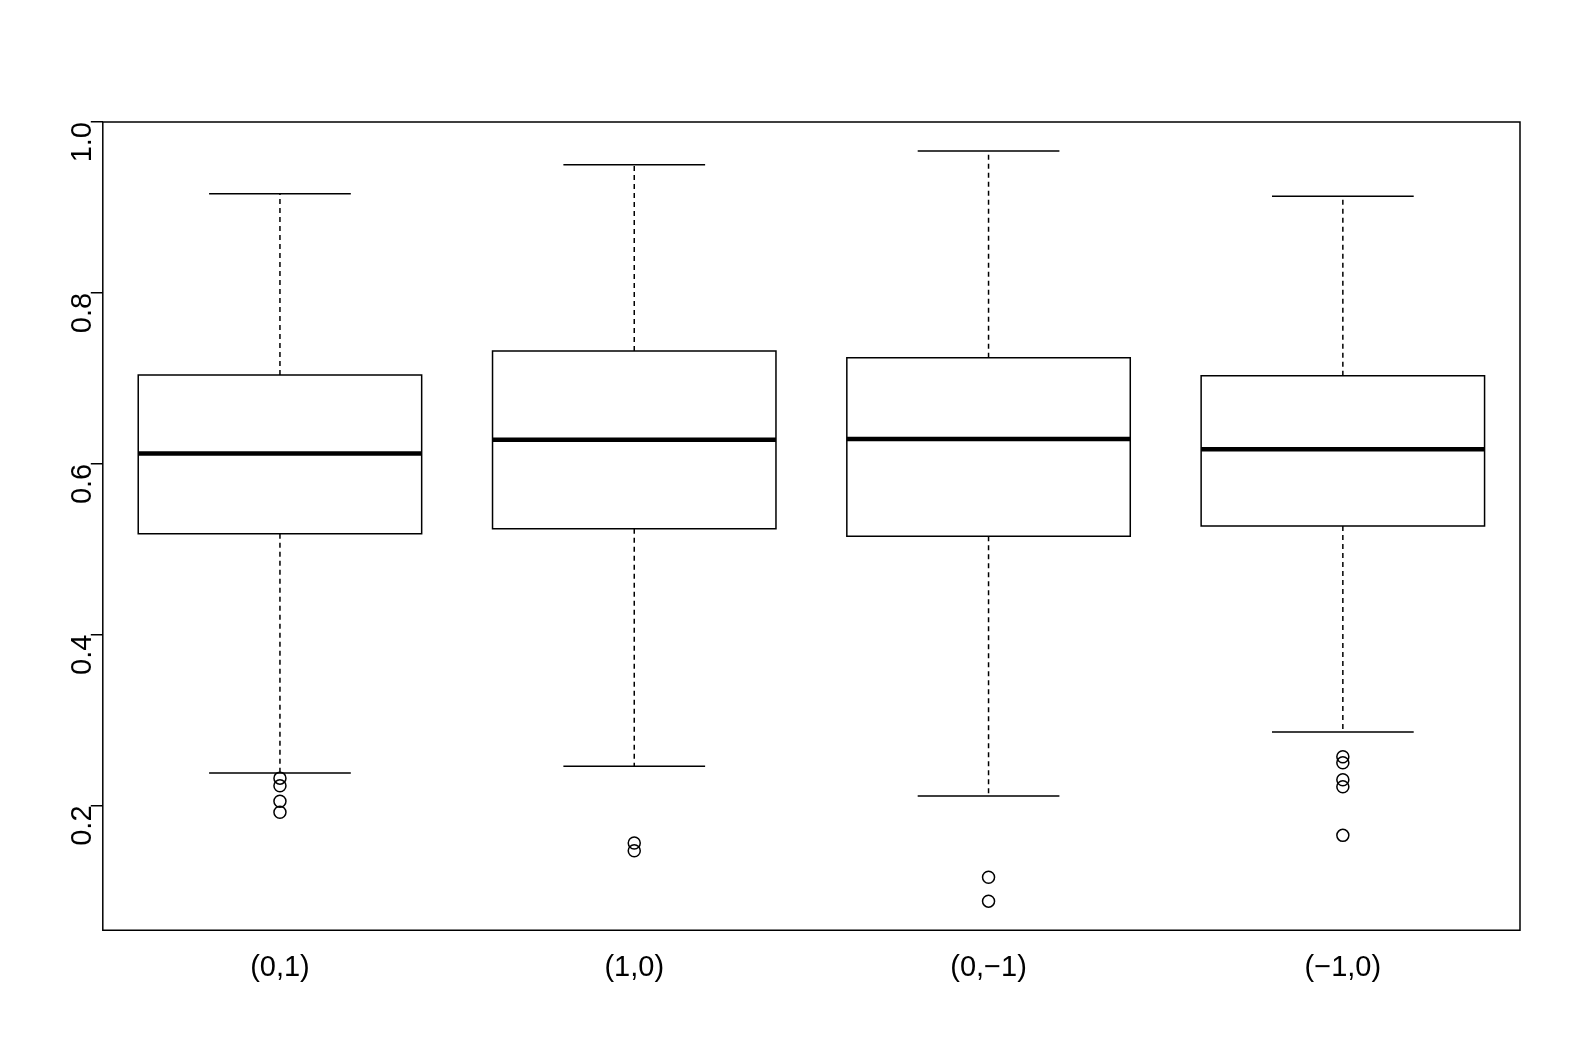 The width and height of the screenshot is (1582, 1063). I want to click on x-tick-label: (1,0), so click(634, 965).